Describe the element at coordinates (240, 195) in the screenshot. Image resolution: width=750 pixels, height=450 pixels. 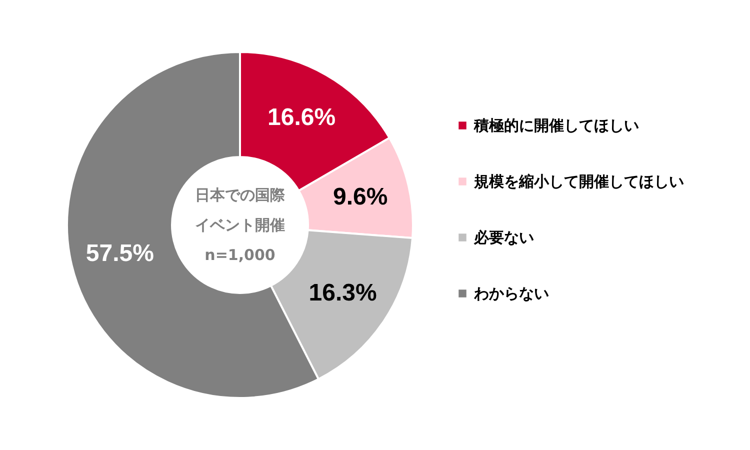
I see `text: 日本での国際` at that location.